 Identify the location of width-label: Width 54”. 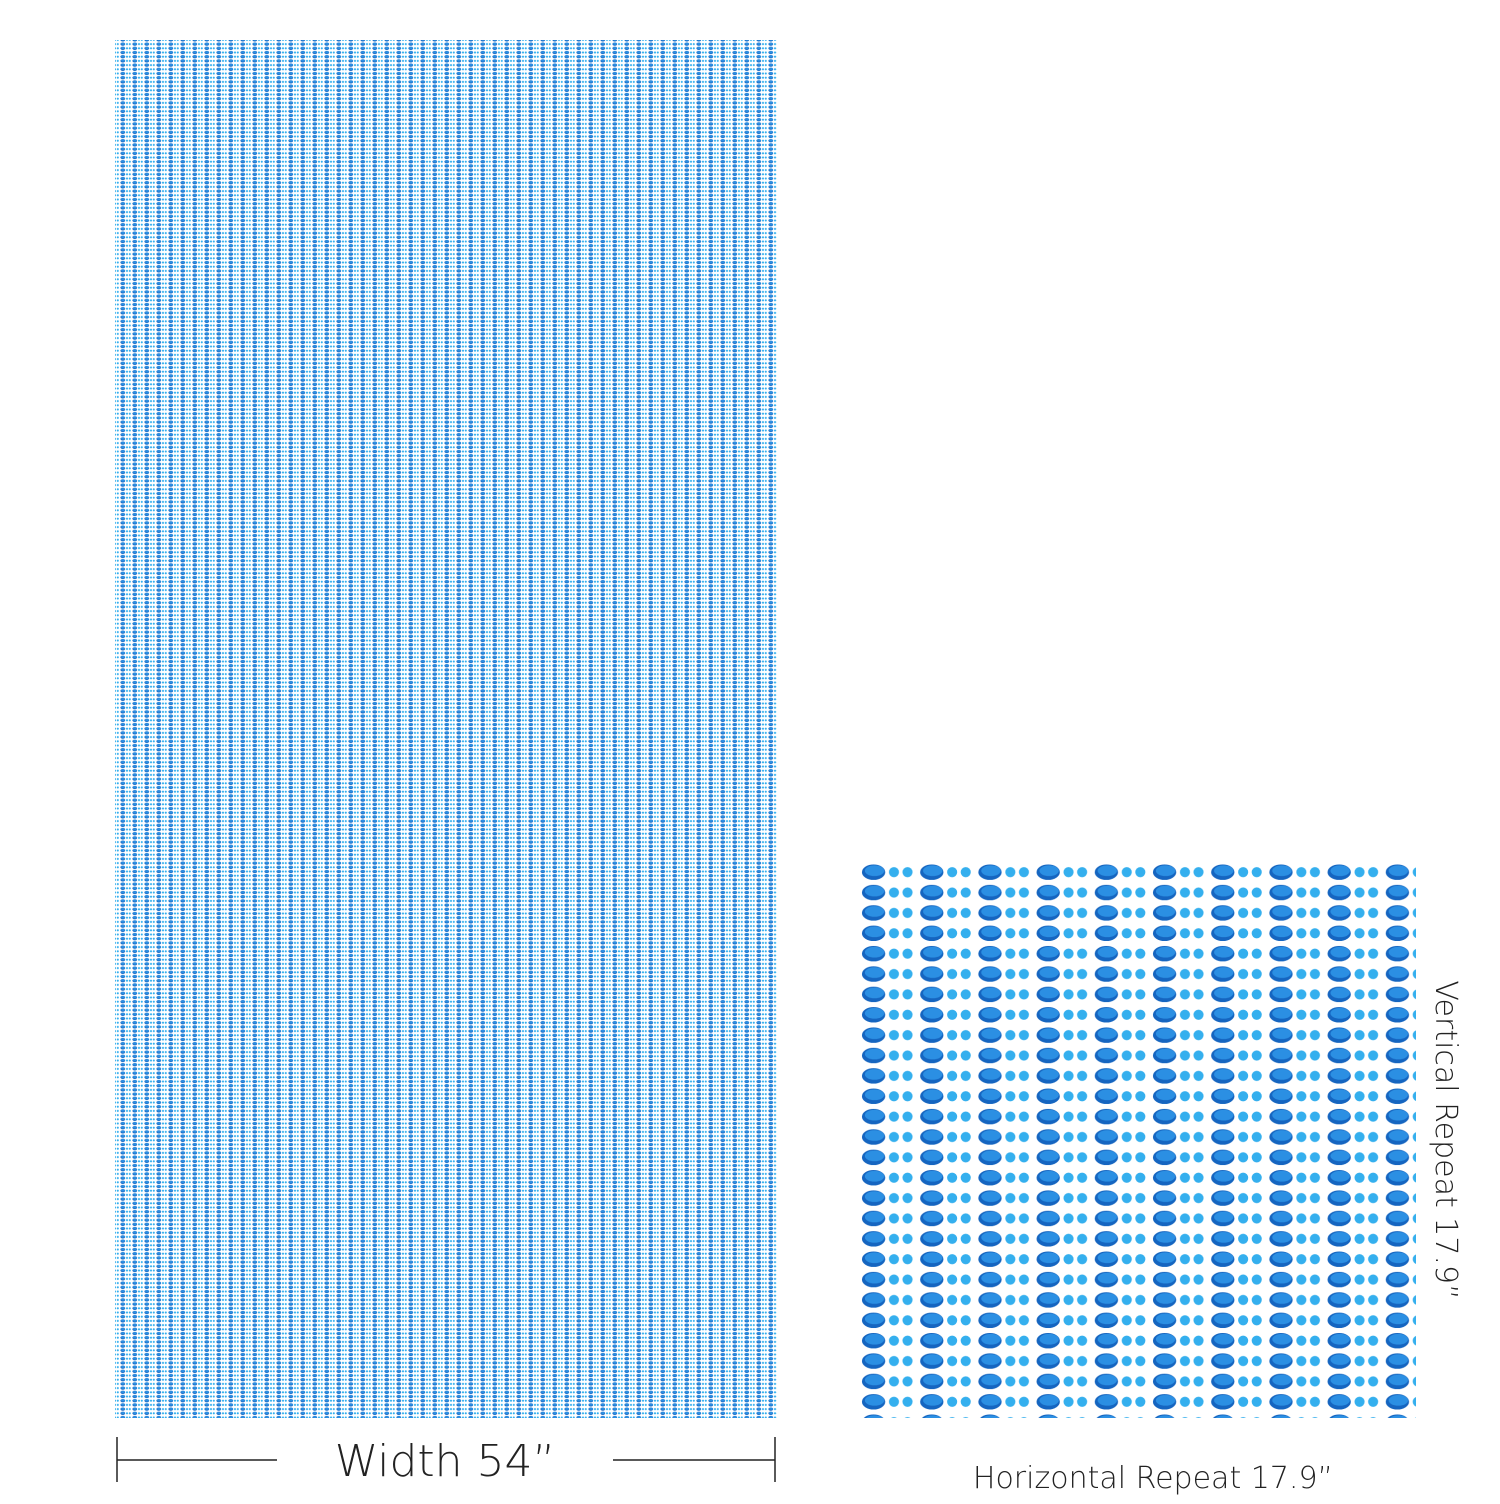
(445, 1461).